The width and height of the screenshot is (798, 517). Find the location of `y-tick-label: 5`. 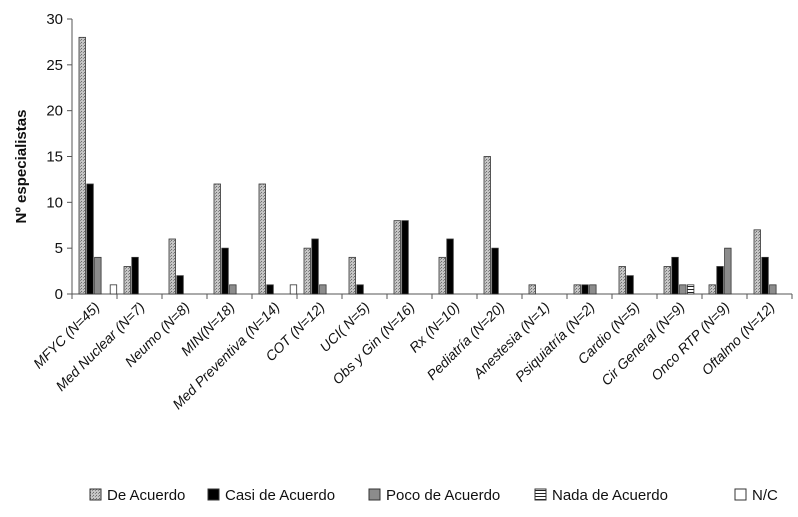

y-tick-label: 5 is located at coordinates (59, 248).